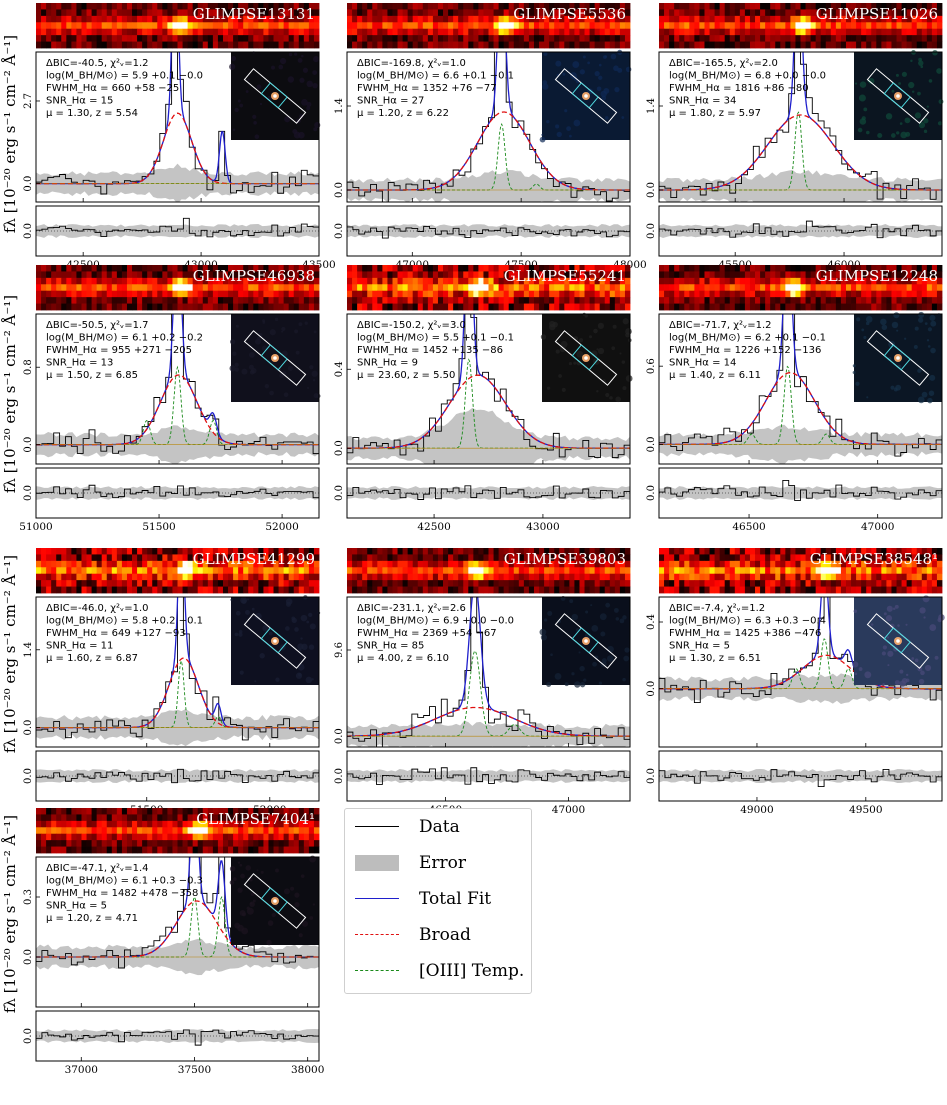  What do you see at coordinates (79, 363) in the screenshot?
I see `annotation-line: SNR_Hα = 13` at bounding box center [79, 363].